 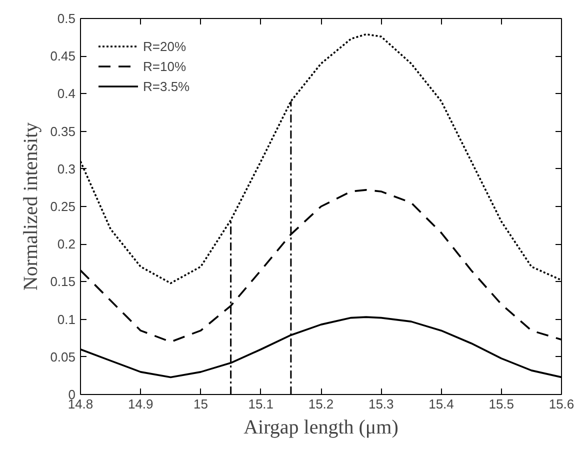 I want to click on x-tick-label: 15.6, so click(x=561, y=404).